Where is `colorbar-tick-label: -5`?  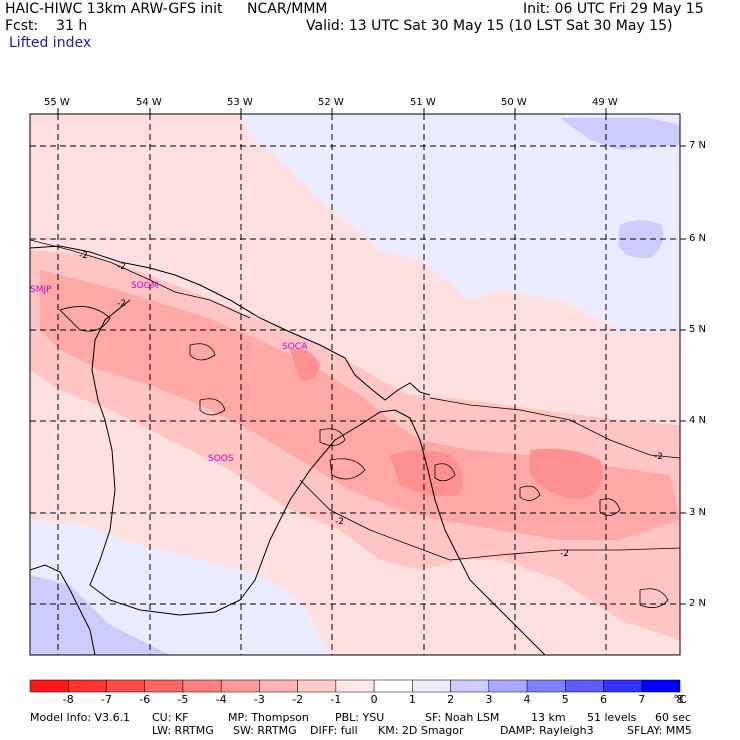 colorbar-tick-label: -5 is located at coordinates (183, 699).